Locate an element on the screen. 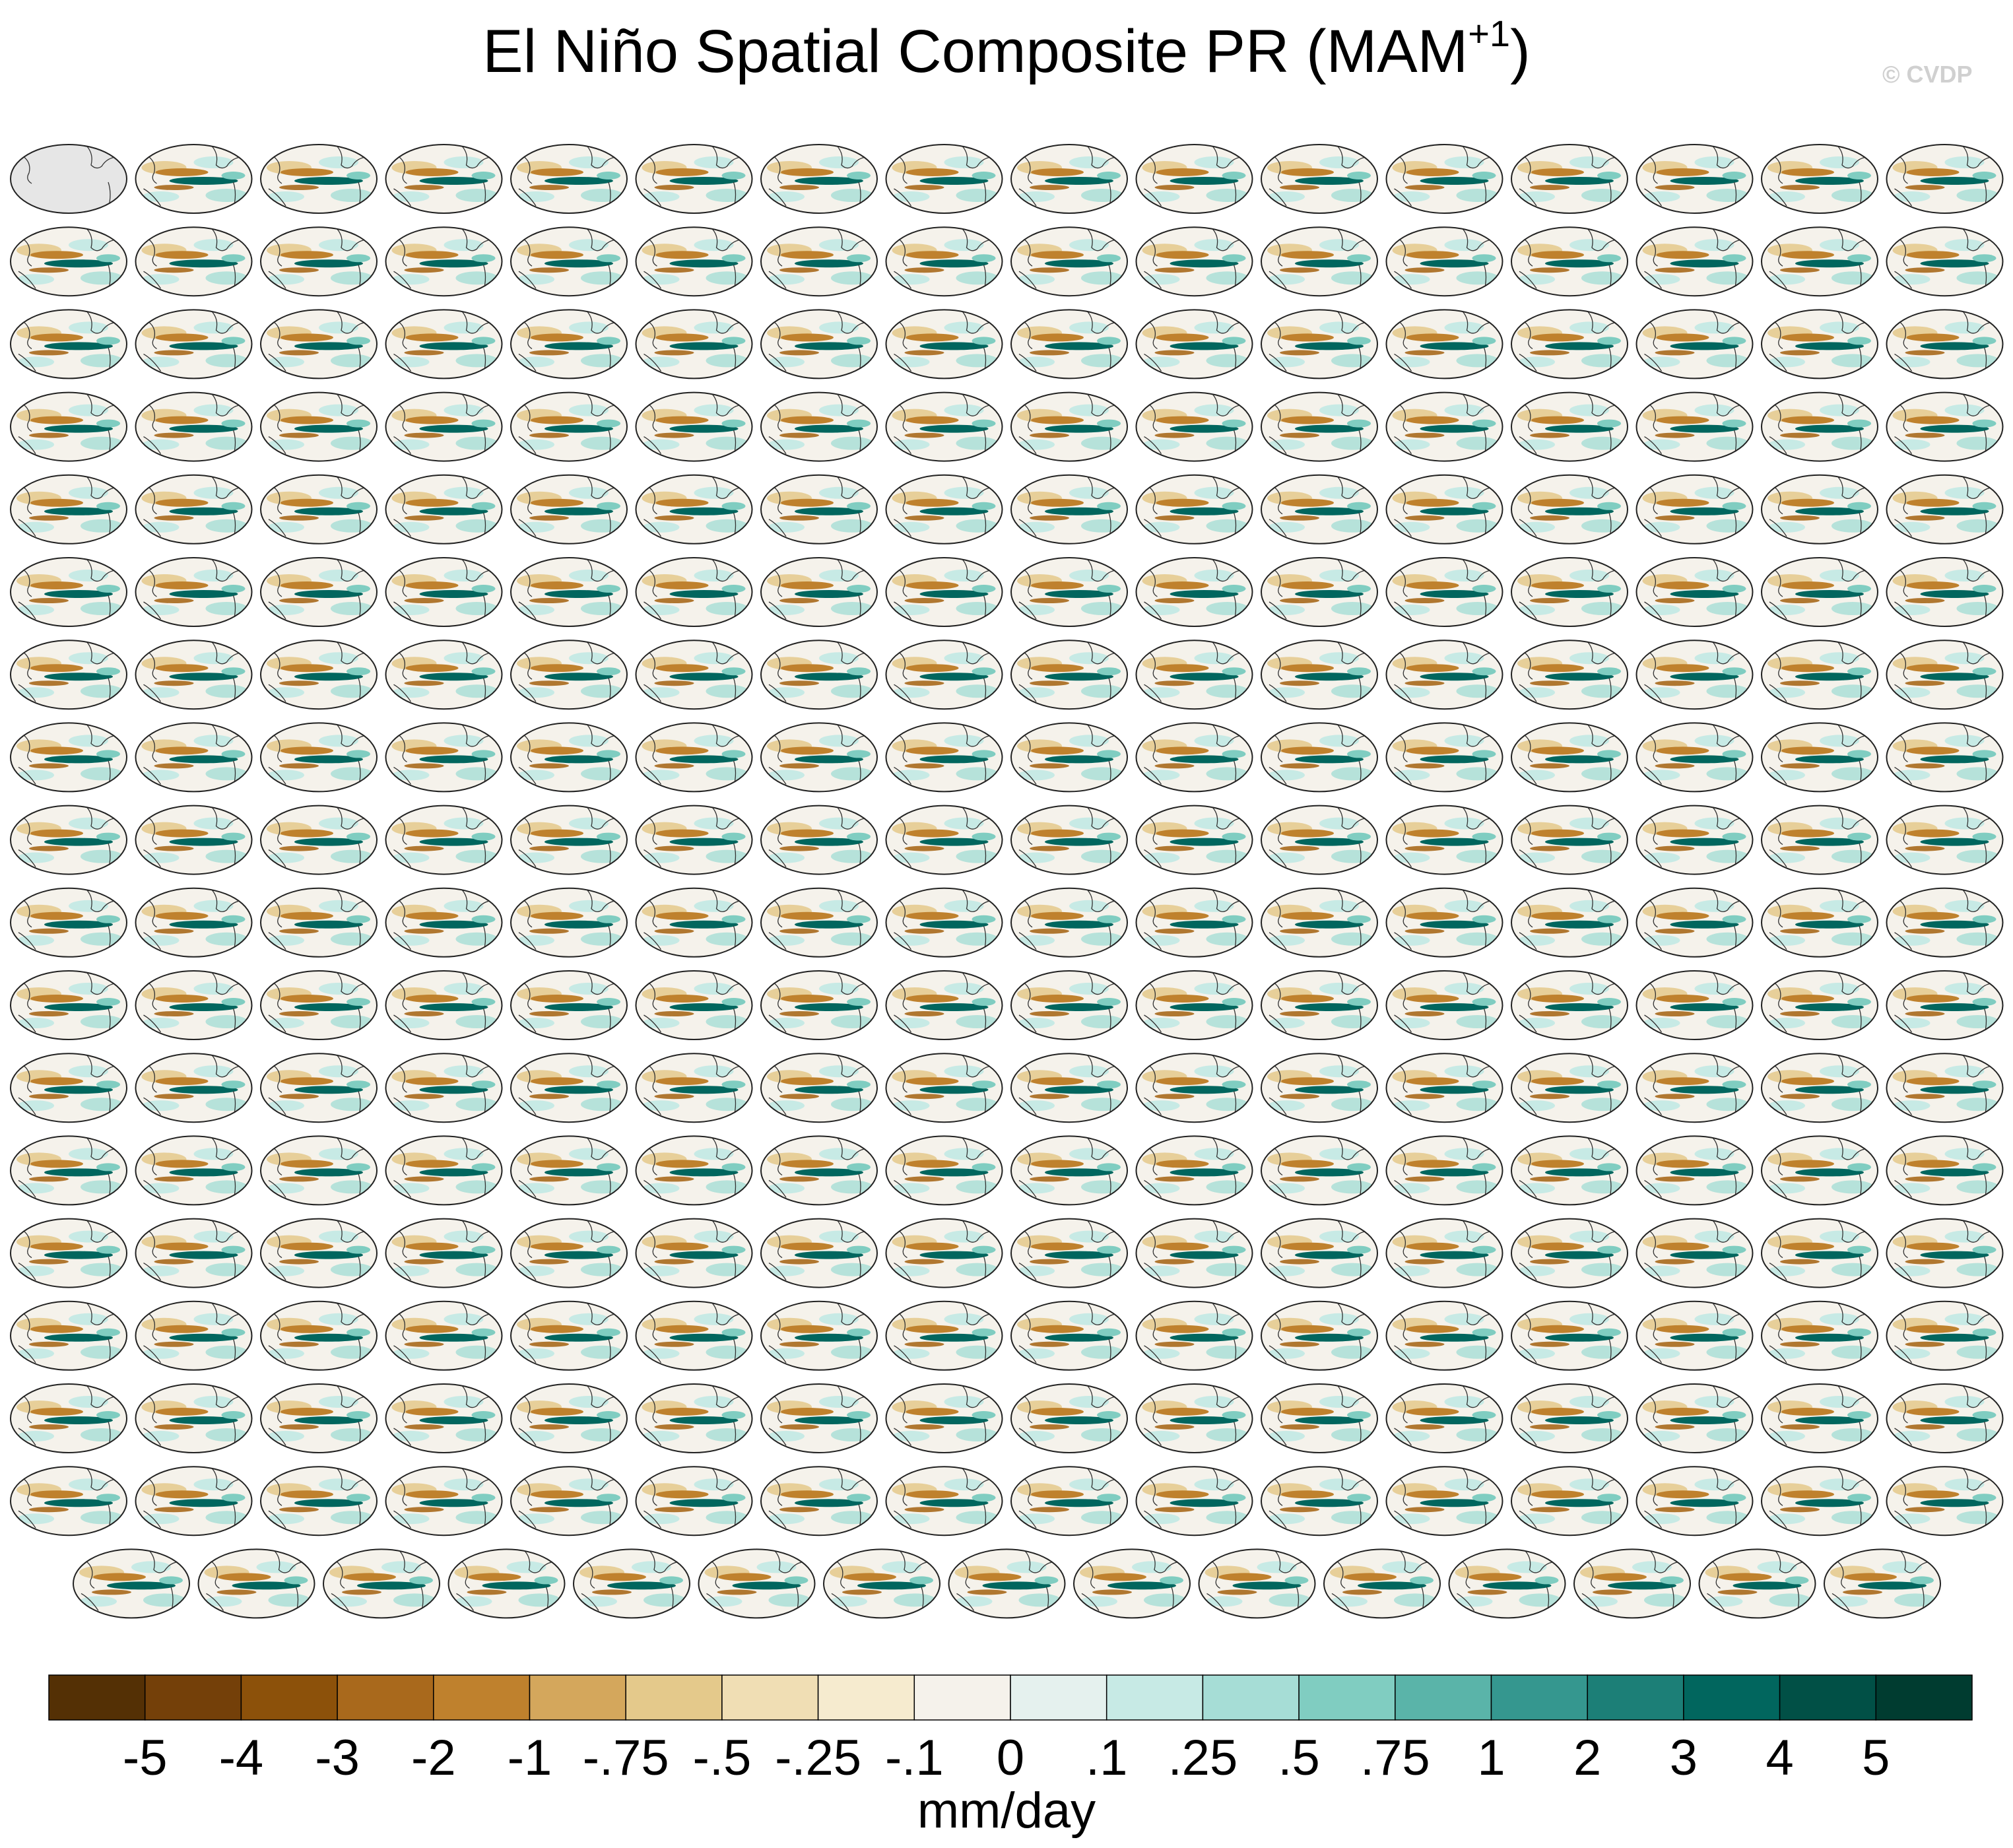  colorbar-tick-label: 5 is located at coordinates (1876, 1758).